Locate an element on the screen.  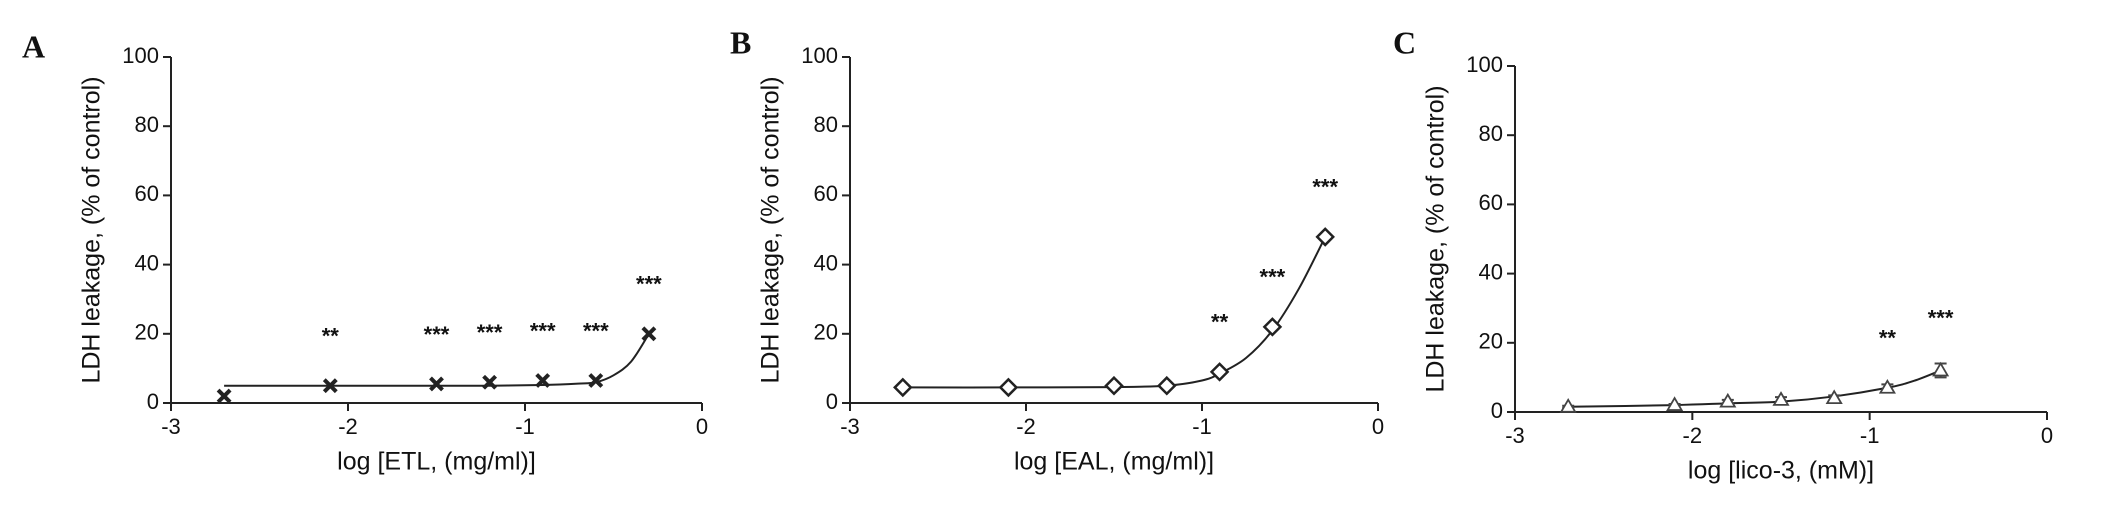
x-axis-label: log [lico-3, (mM)] is located at coordinates (1781, 471).